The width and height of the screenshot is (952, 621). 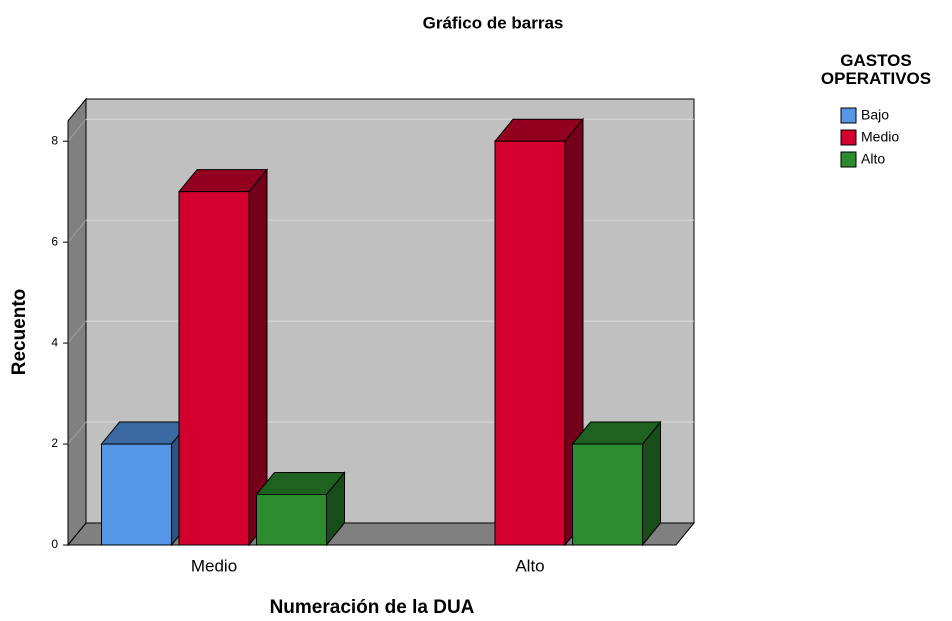 What do you see at coordinates (875, 115) in the screenshot?
I see `legend-label: Bajo` at bounding box center [875, 115].